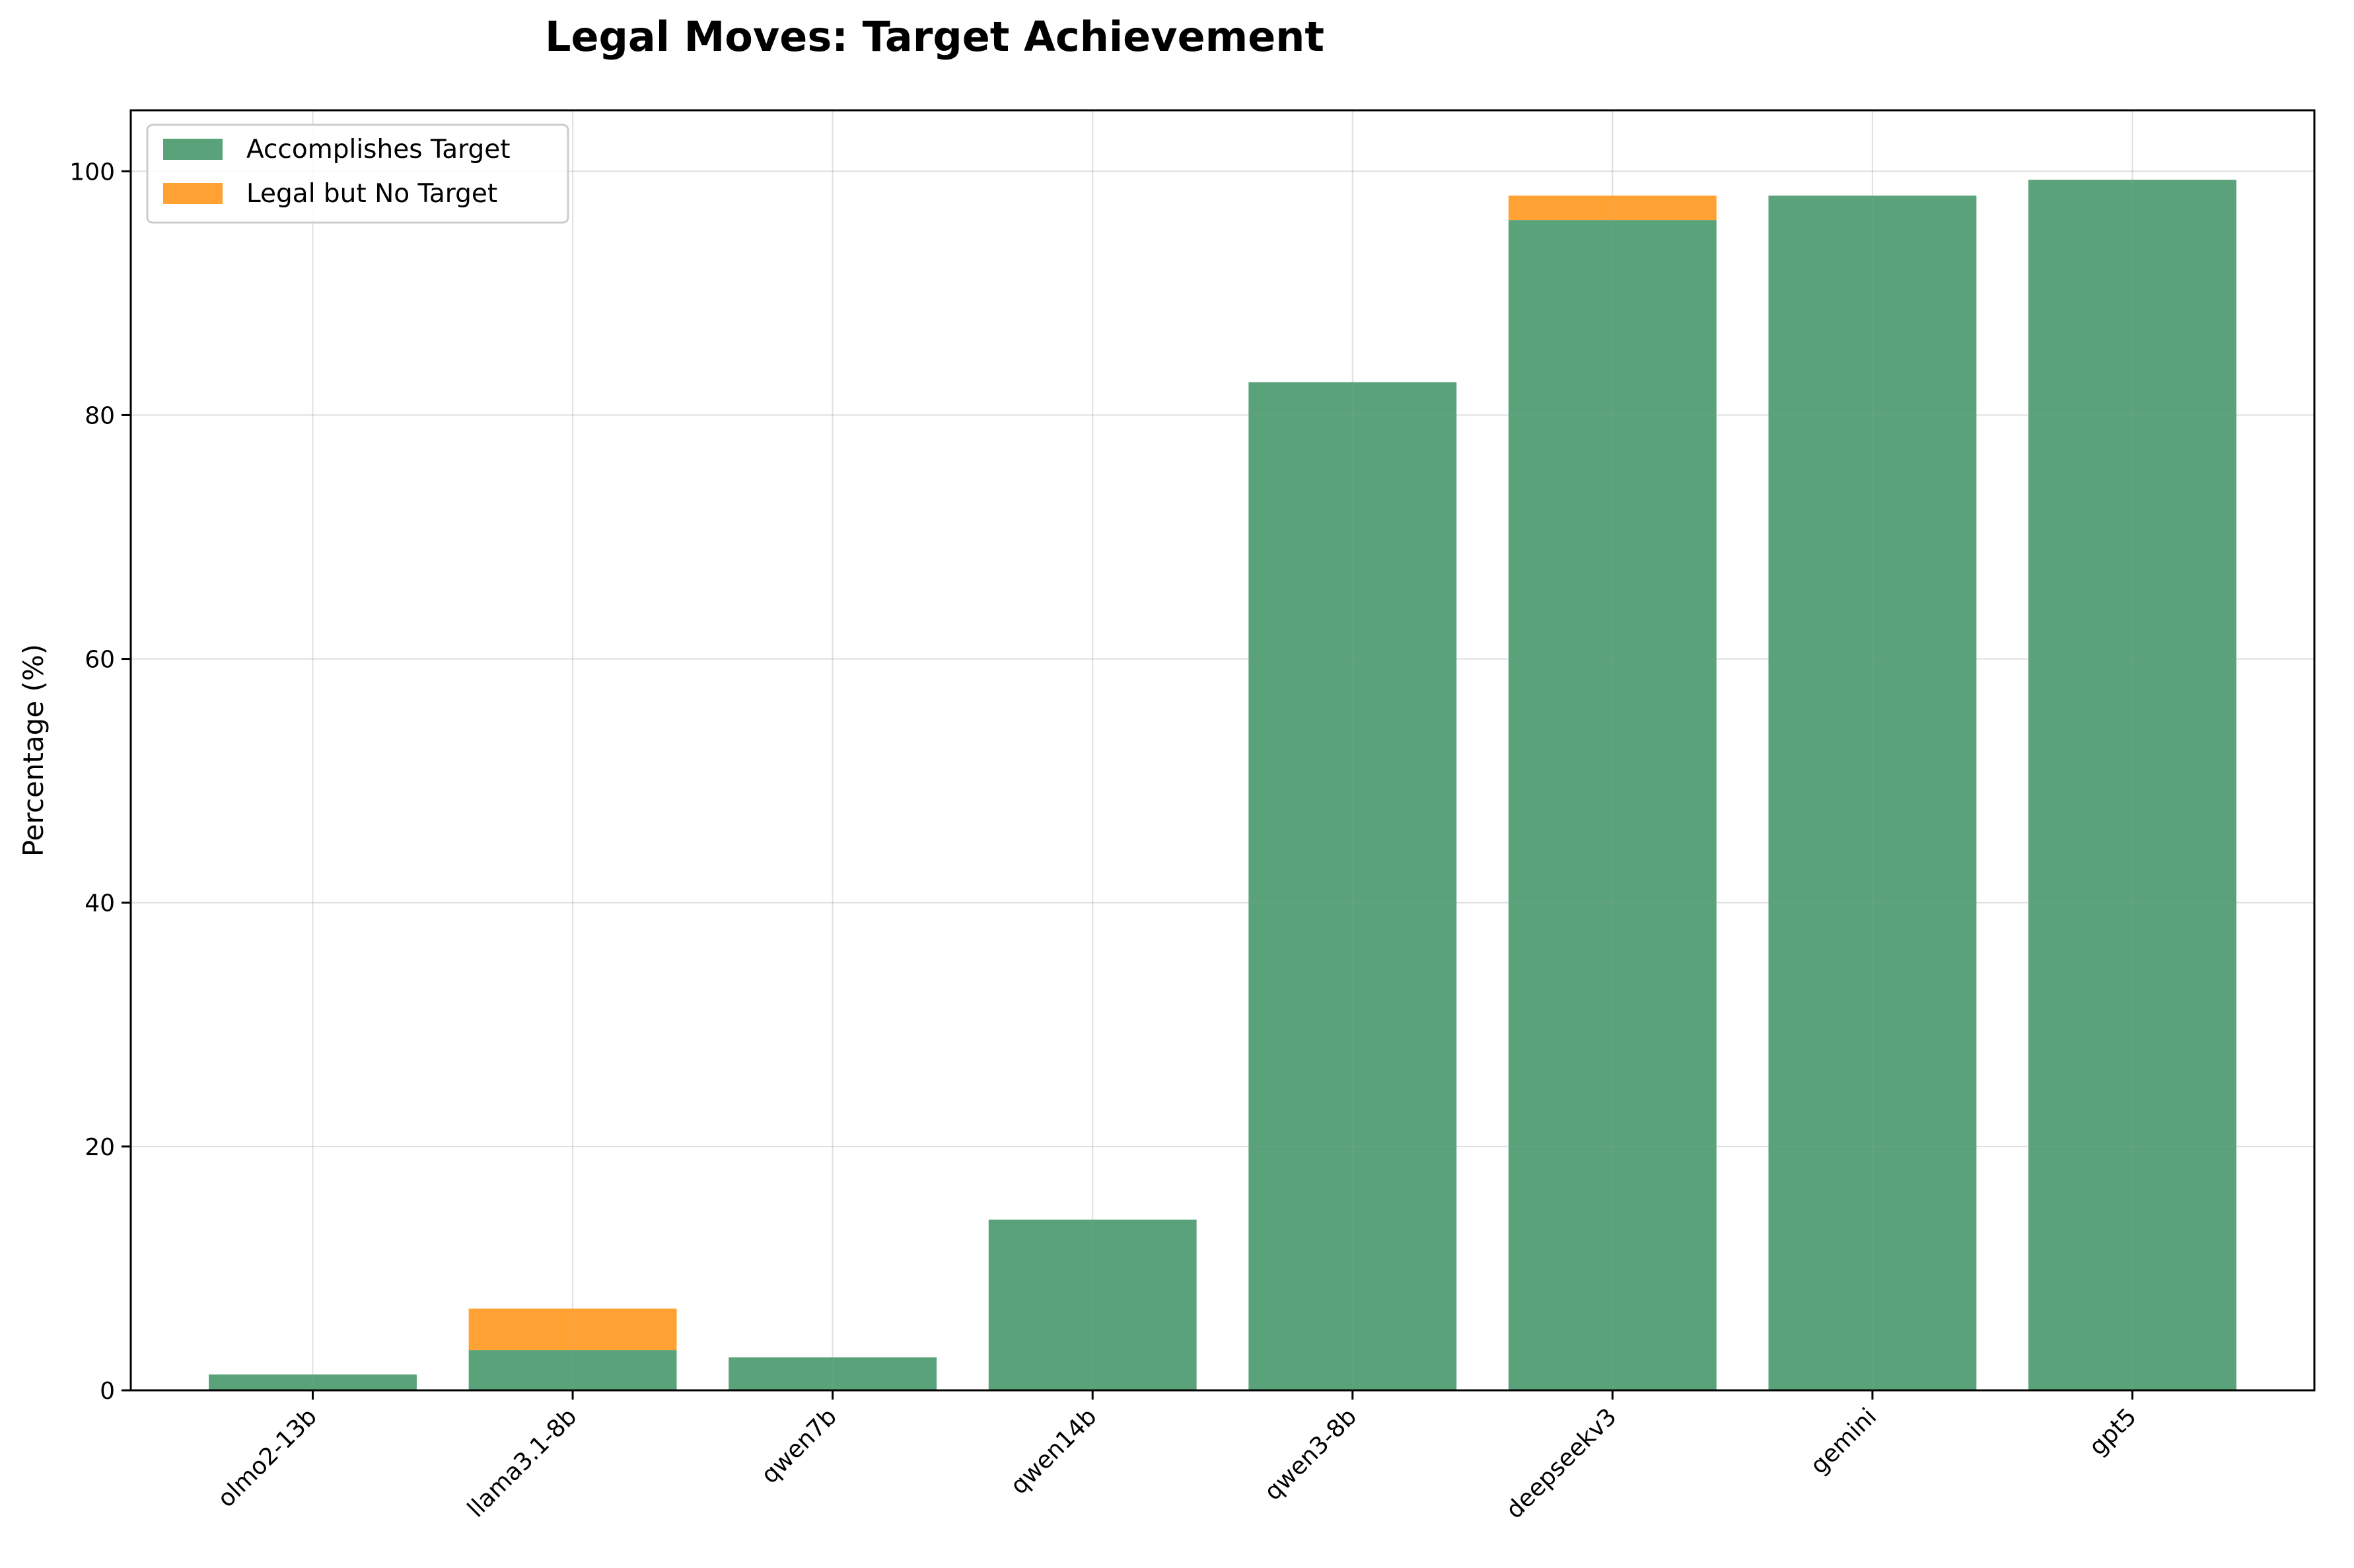 The image size is (2354, 1568). Describe the element at coordinates (1053, 1451) in the screenshot. I see `x-tick-label: qwen14b` at that location.